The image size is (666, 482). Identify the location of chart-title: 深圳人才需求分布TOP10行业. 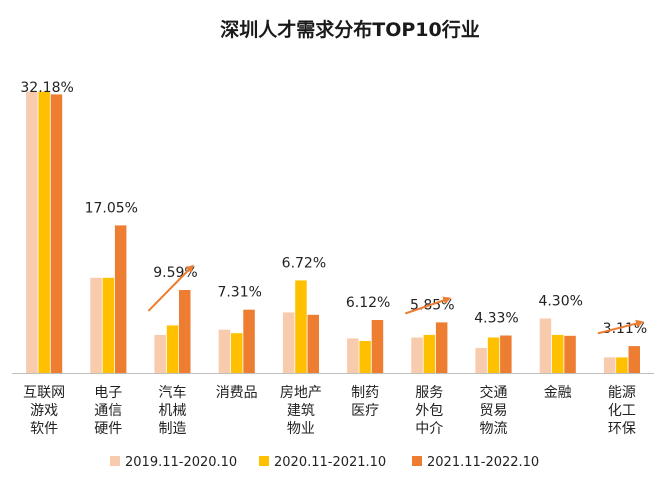
(349, 29).